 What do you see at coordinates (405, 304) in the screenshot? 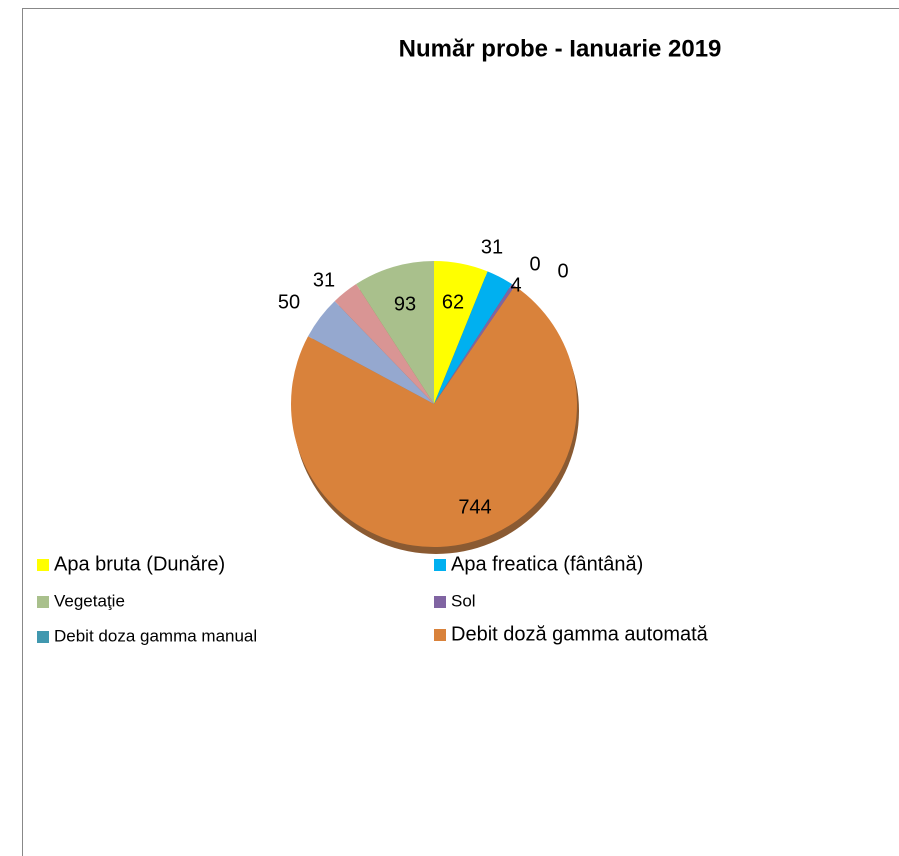
I see `data-label: 93` at bounding box center [405, 304].